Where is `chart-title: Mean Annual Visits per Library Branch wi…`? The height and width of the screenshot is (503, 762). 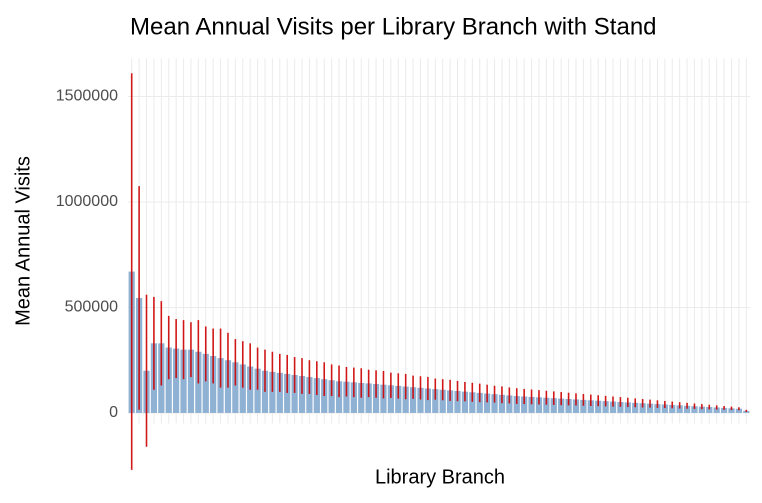
chart-title: Mean Annual Visits per Library Branch wi… is located at coordinates (393, 26).